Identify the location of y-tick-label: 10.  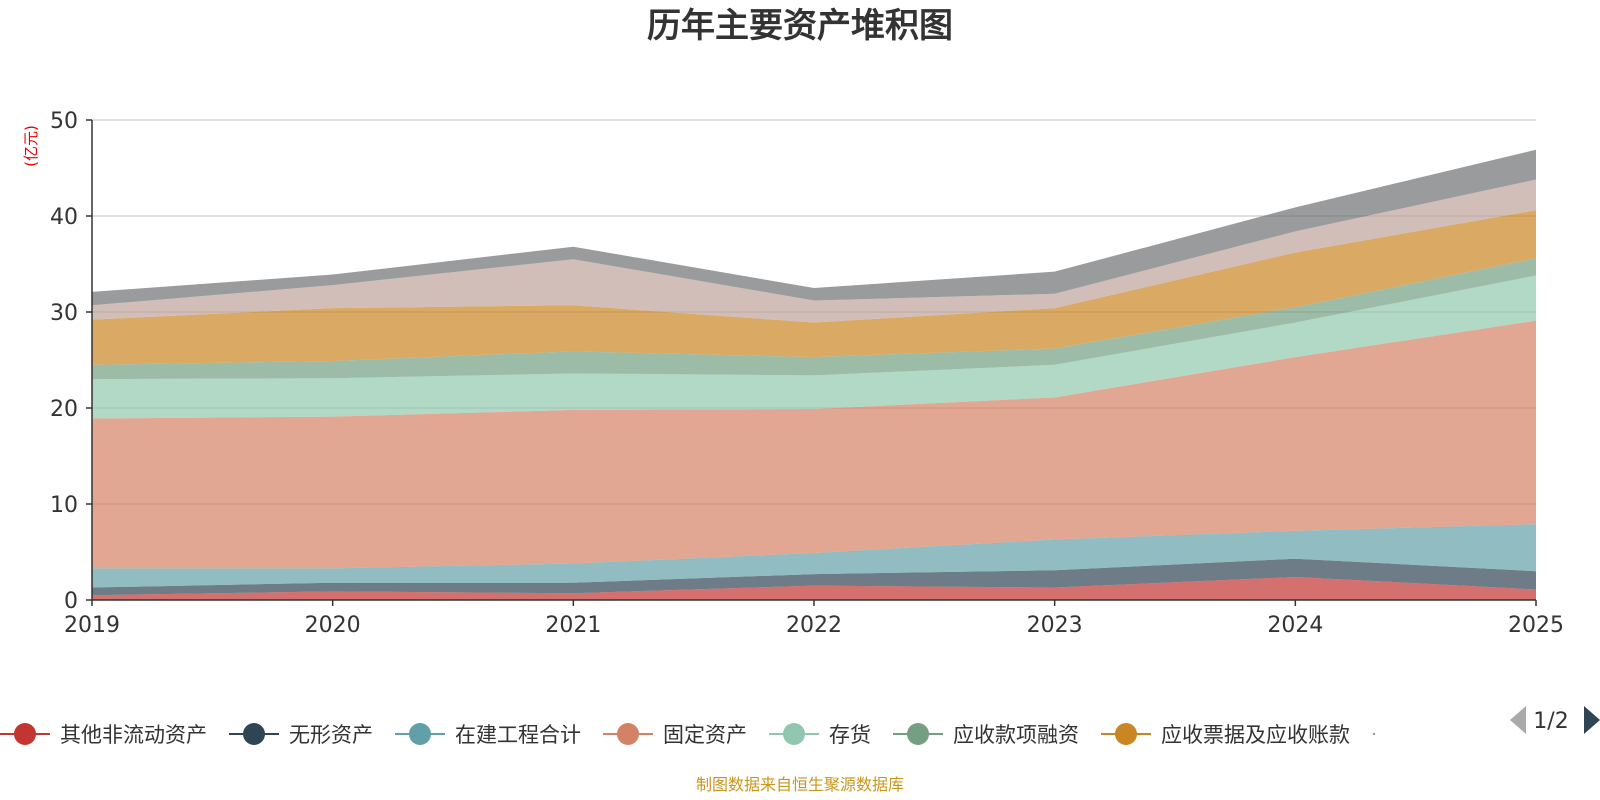
(64, 505).